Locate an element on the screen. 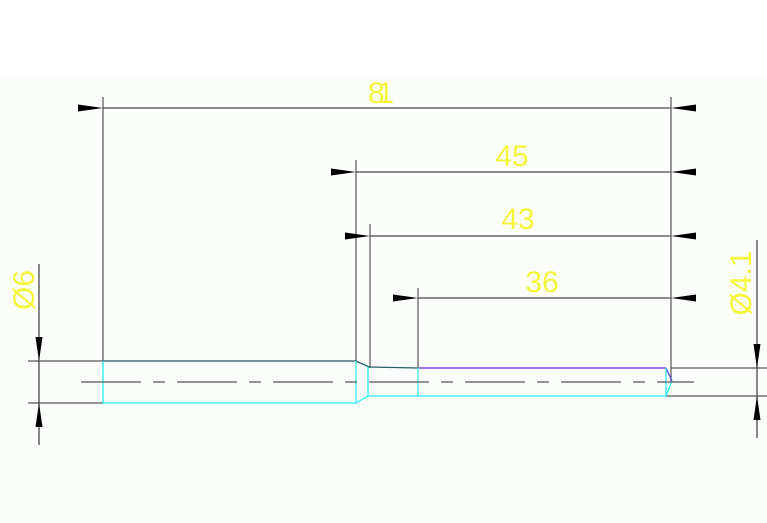 This screenshot has width=767, height=523. dim-text-36: 36 is located at coordinates (541, 282).